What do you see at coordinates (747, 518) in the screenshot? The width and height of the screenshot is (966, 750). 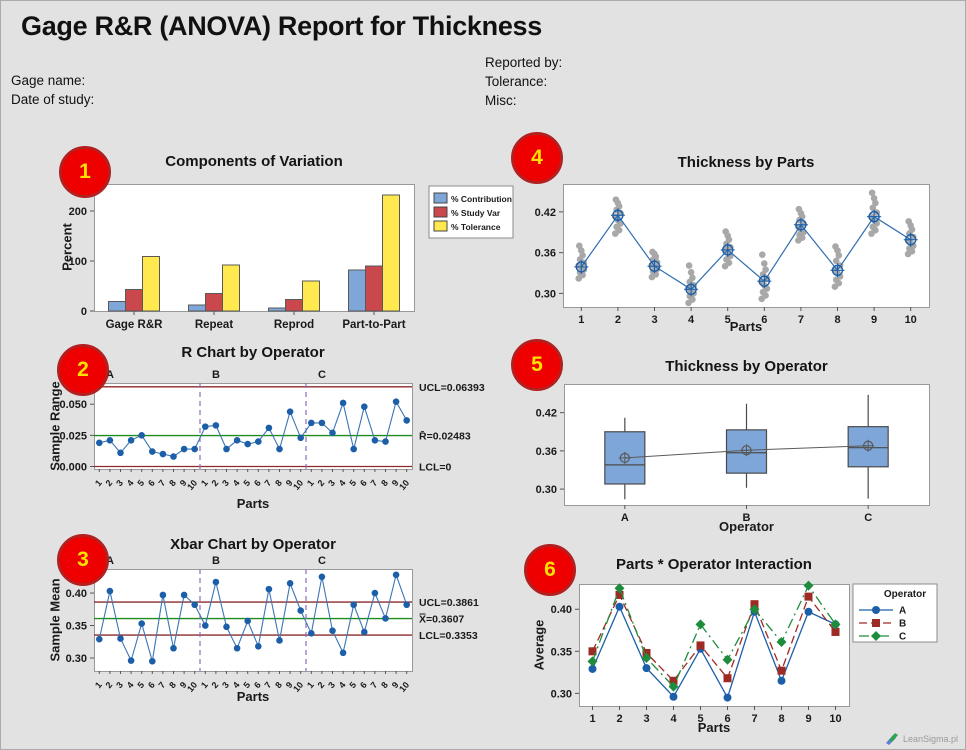 I see `x-tick-label: B` at bounding box center [747, 518].